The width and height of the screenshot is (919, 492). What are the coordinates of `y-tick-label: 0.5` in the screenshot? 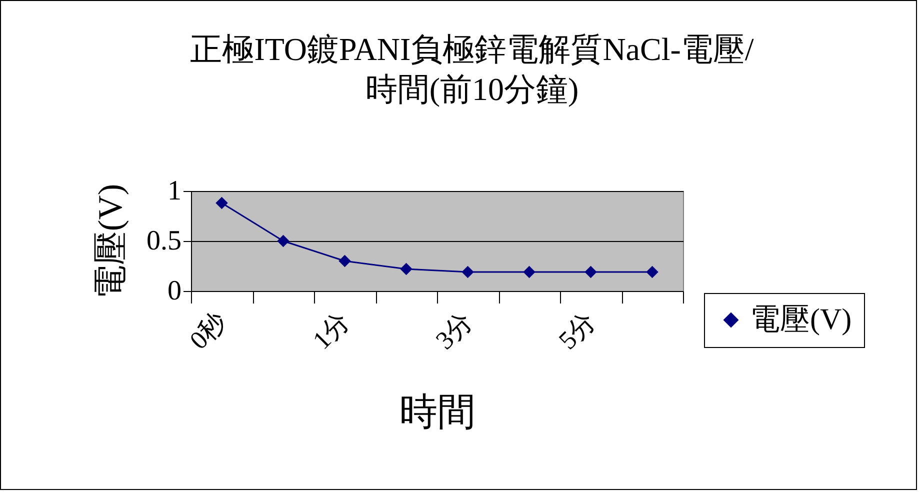 It's located at (164, 241).